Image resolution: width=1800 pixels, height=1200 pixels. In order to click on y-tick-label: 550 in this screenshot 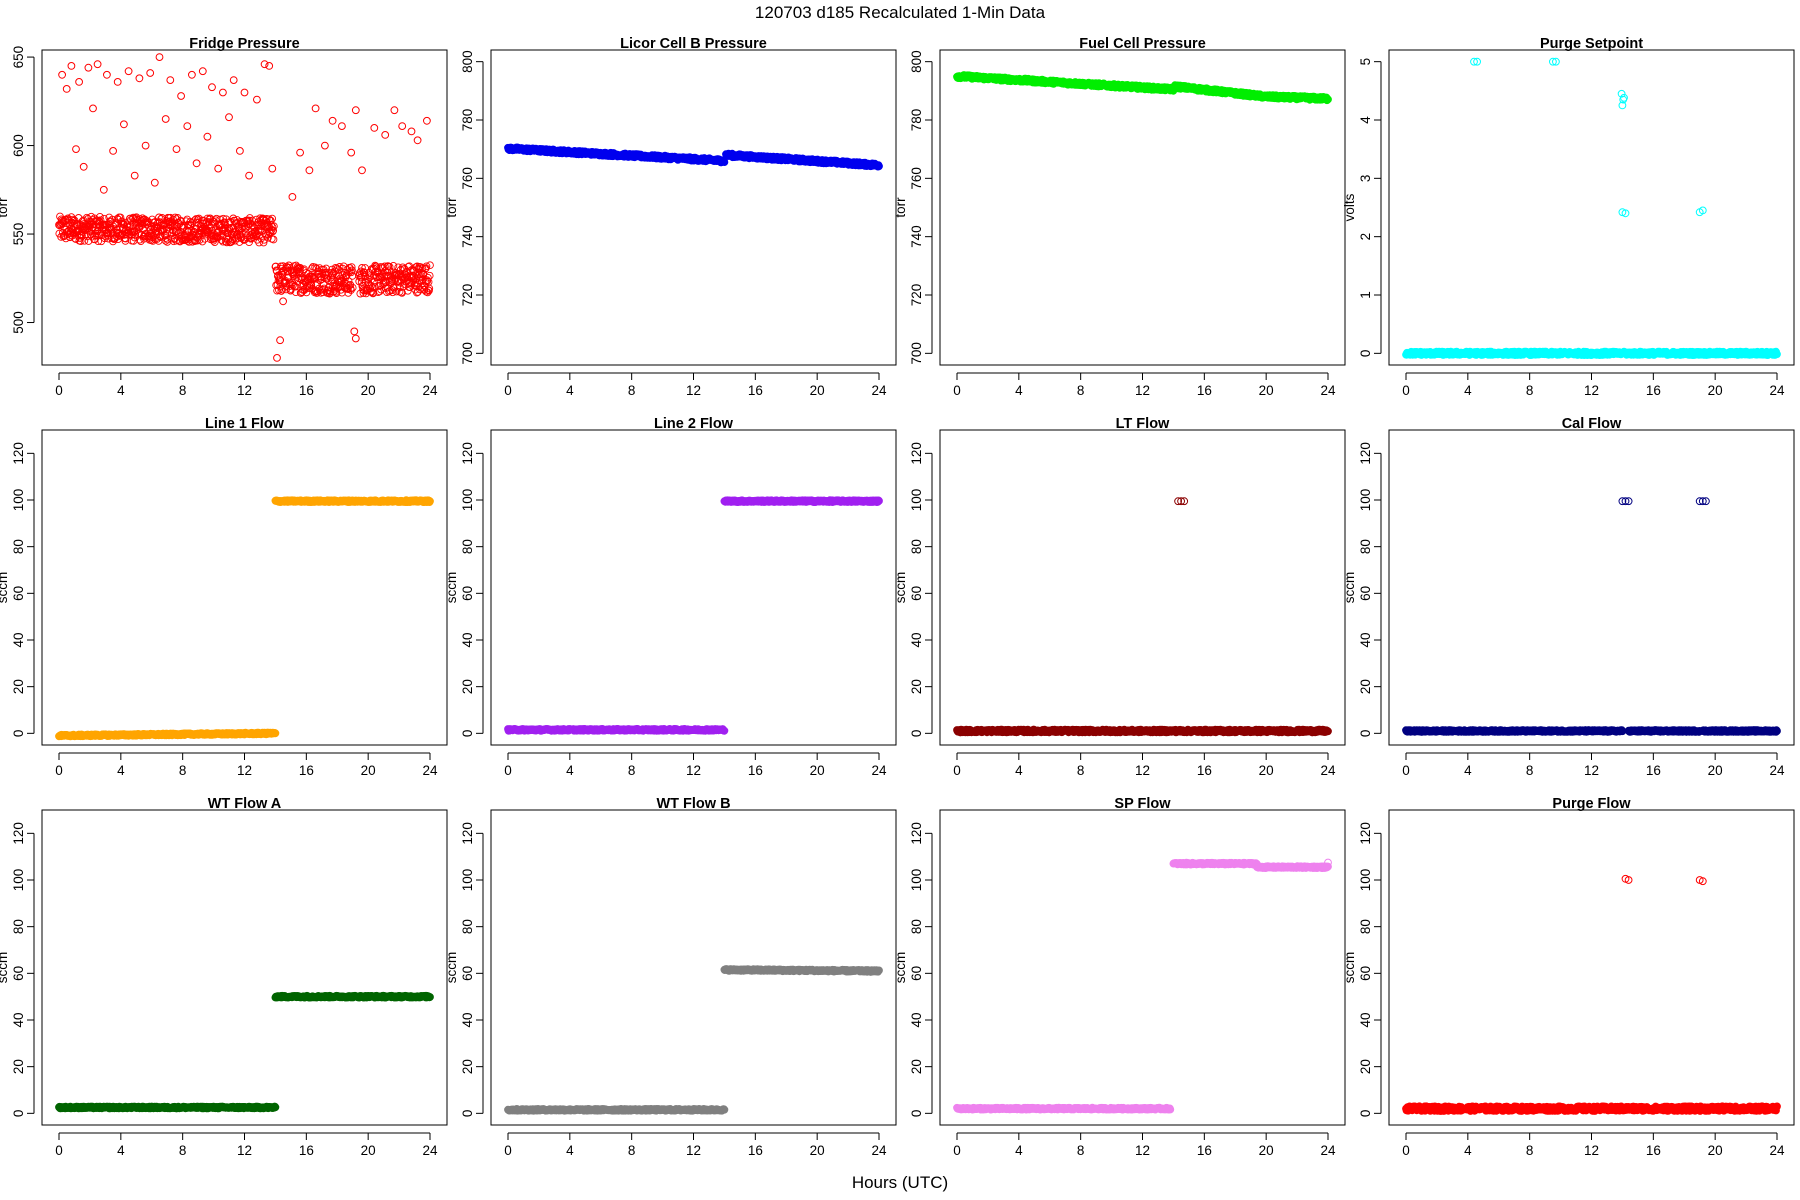, I will do `click(18, 234)`.